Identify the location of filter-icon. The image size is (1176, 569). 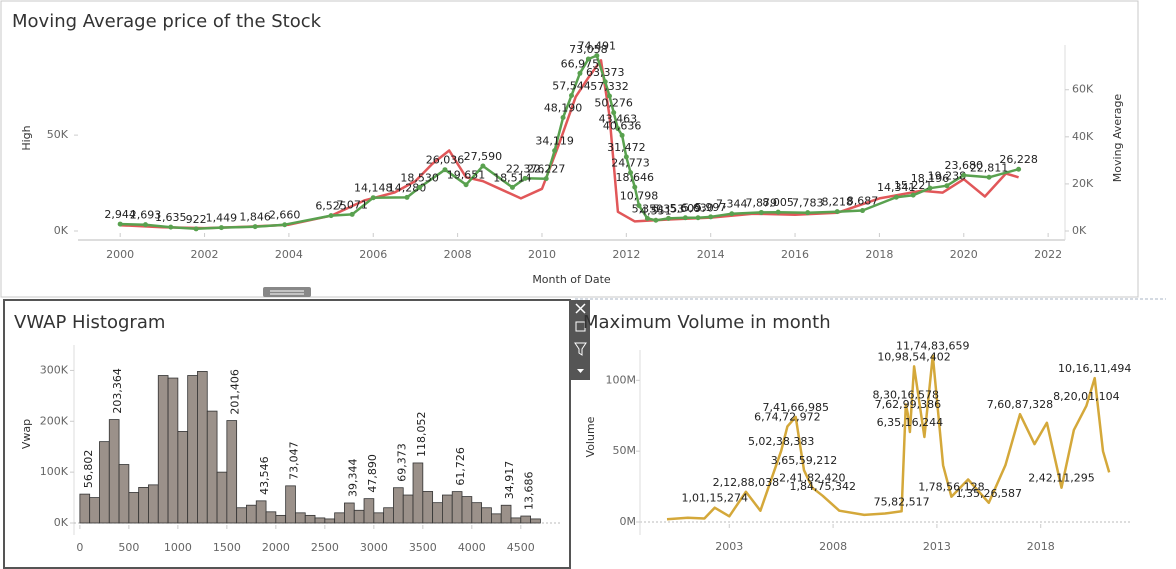
(580, 349).